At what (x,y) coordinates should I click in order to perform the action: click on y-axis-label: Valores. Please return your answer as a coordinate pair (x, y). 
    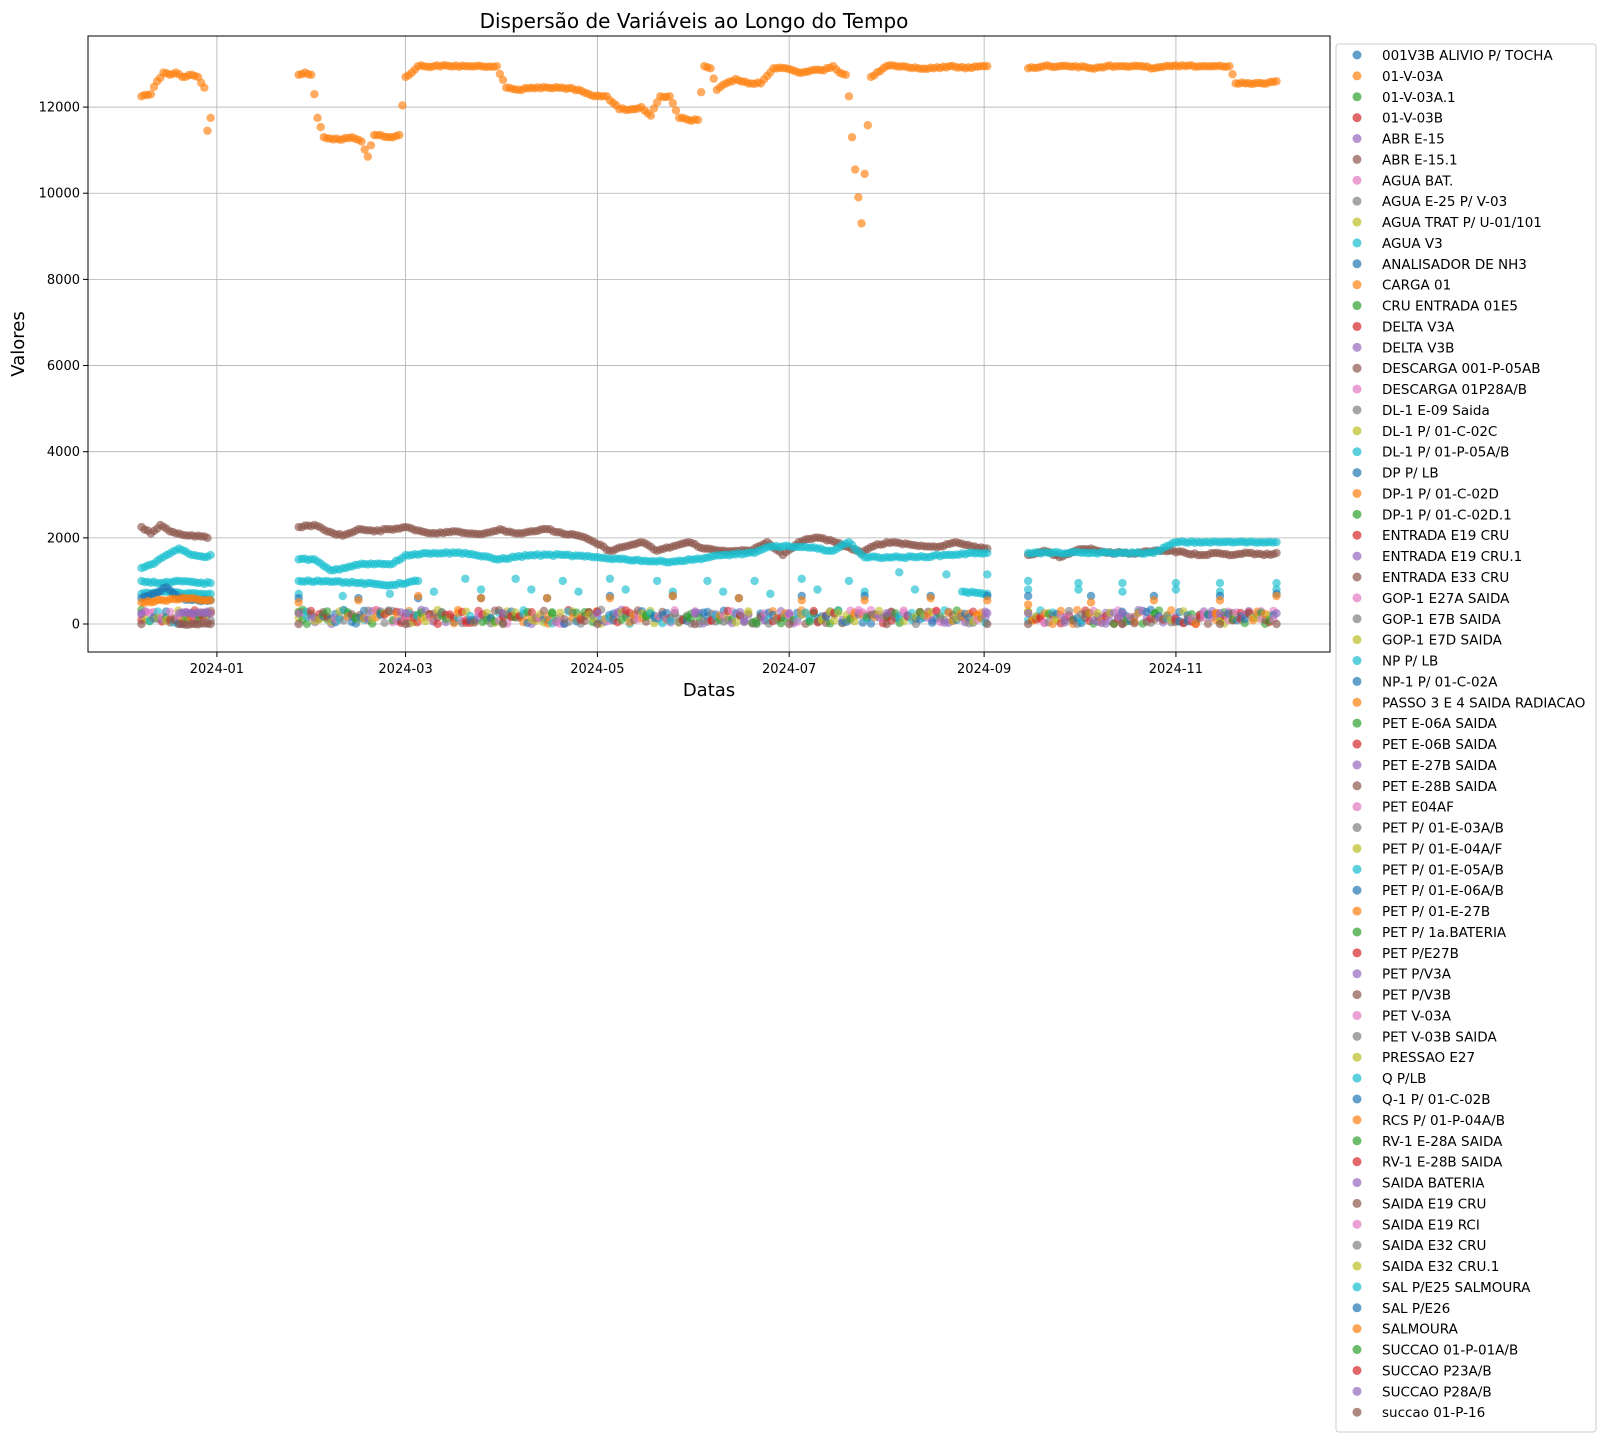
    Looking at the image, I should click on (18, 343).